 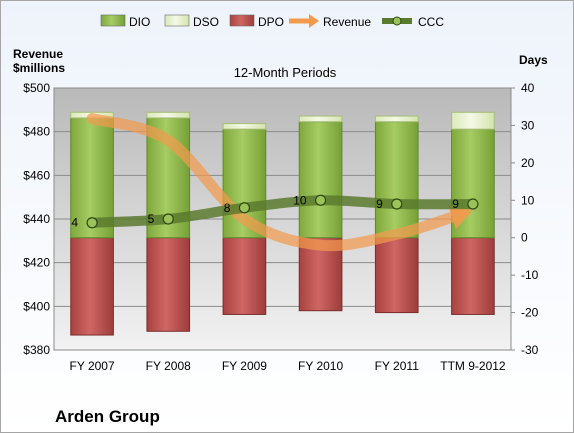 What do you see at coordinates (74, 223) in the screenshot?
I see `ccc-data-label: 4` at bounding box center [74, 223].